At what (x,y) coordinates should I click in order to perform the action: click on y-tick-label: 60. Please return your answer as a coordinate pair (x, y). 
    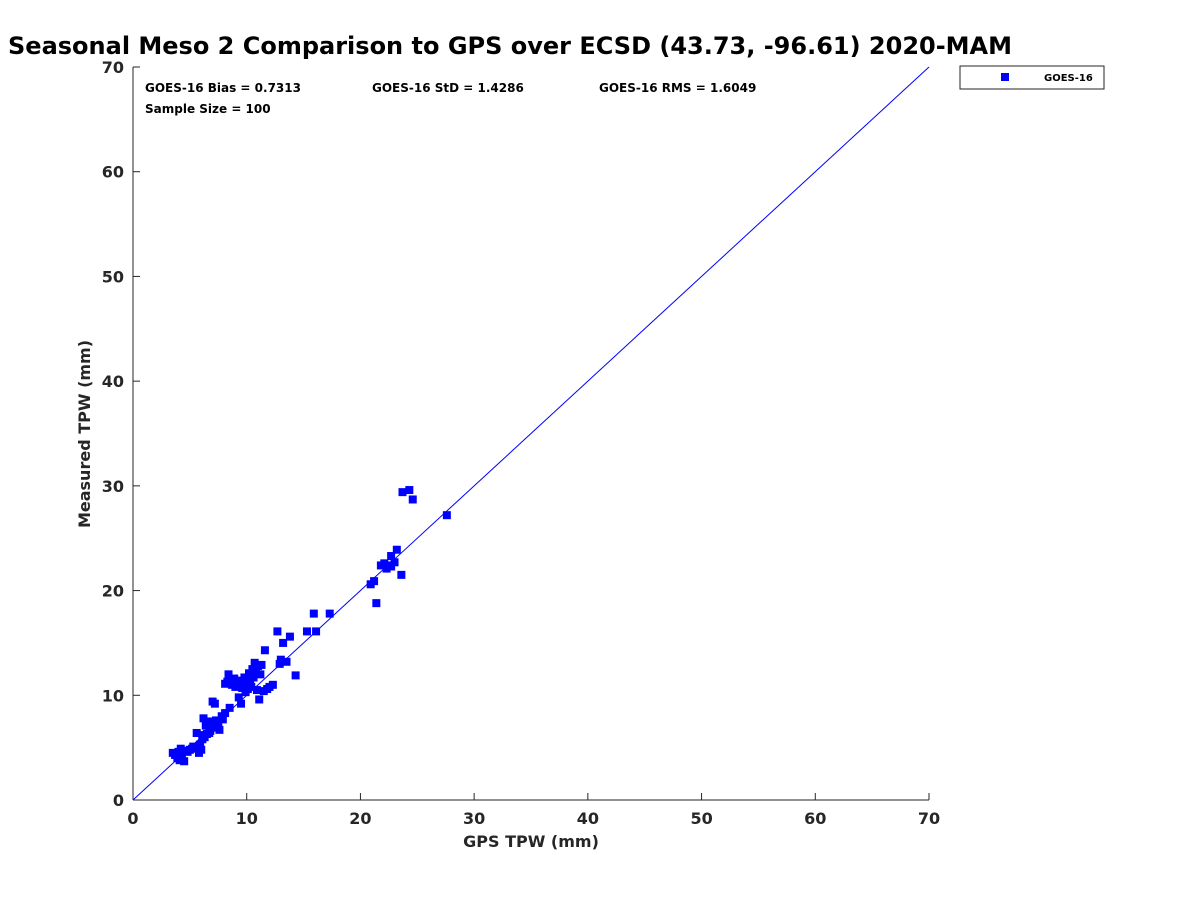
    Looking at the image, I should click on (113, 172).